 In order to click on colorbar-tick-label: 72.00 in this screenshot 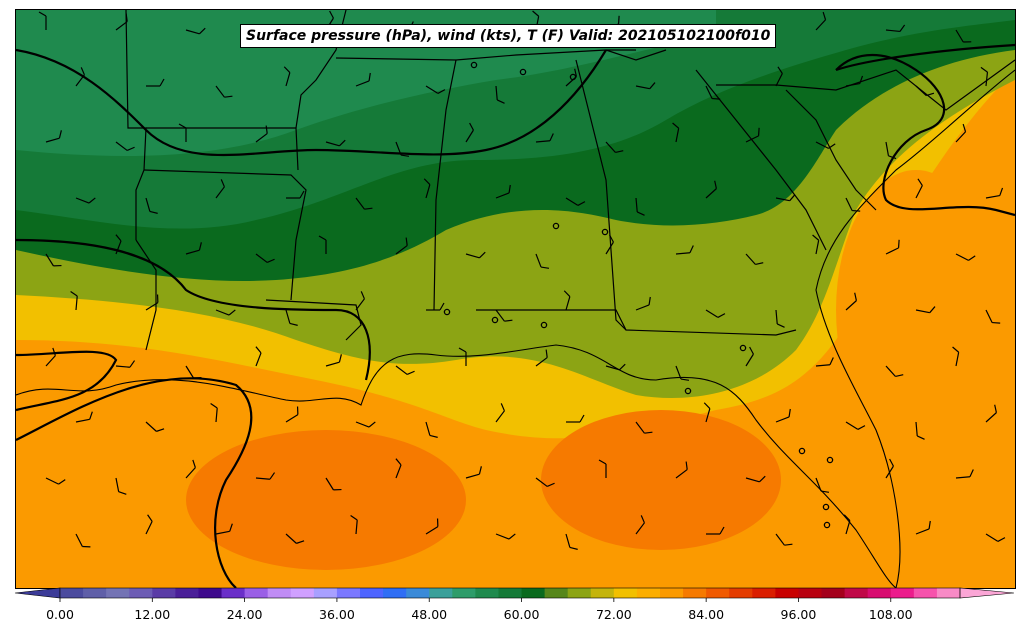, I will do `click(613, 614)`.